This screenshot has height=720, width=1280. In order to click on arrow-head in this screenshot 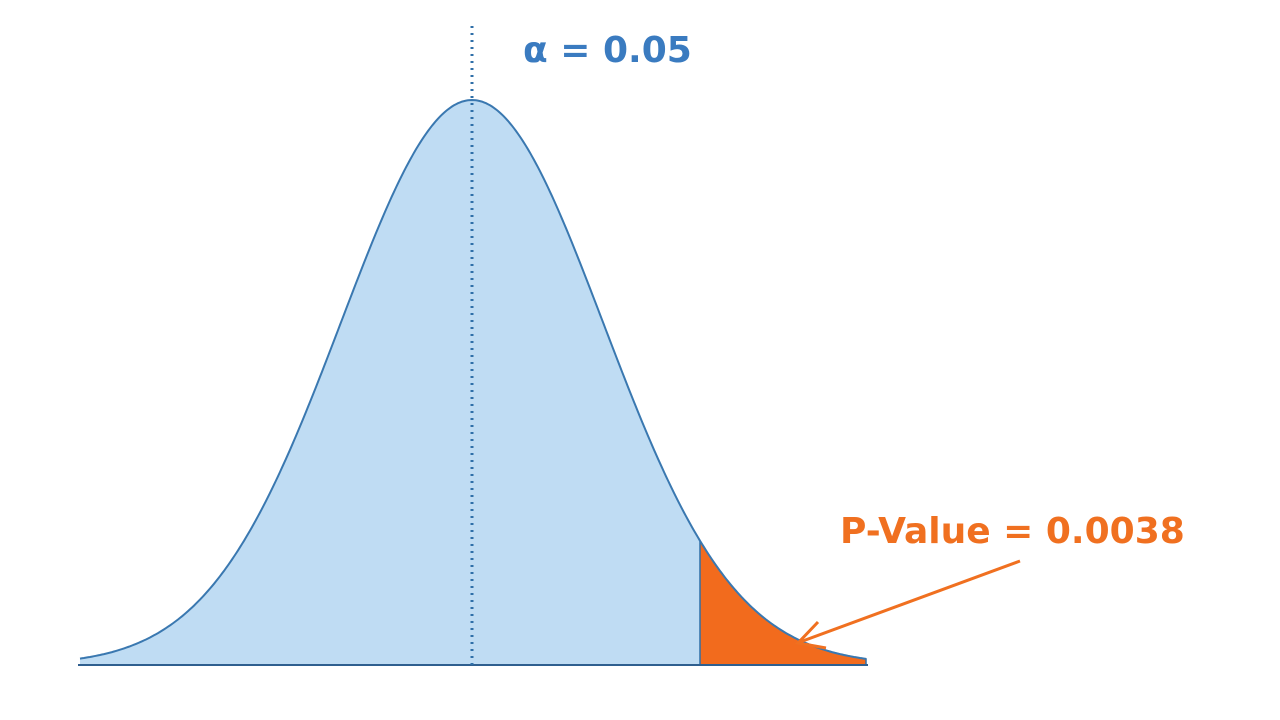, I will do `click(810, 635)`.